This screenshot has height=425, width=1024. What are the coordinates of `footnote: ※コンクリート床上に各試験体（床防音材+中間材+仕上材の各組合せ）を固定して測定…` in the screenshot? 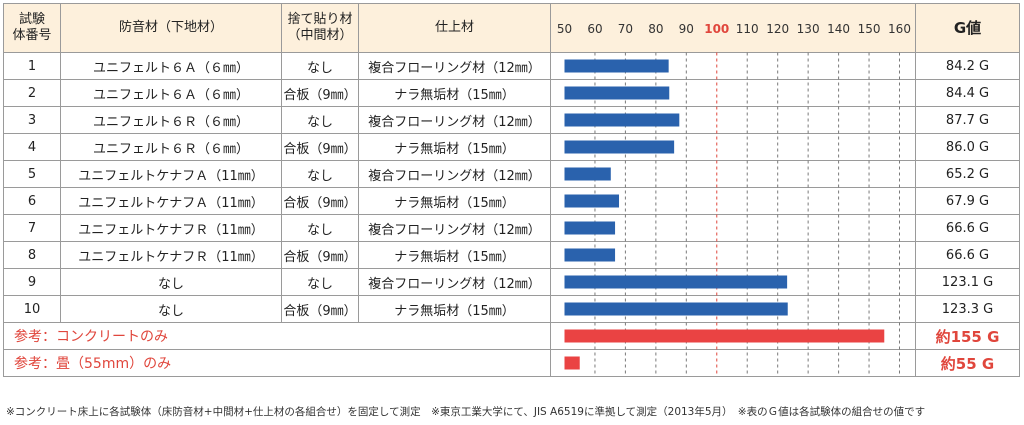 It's located at (466, 412).